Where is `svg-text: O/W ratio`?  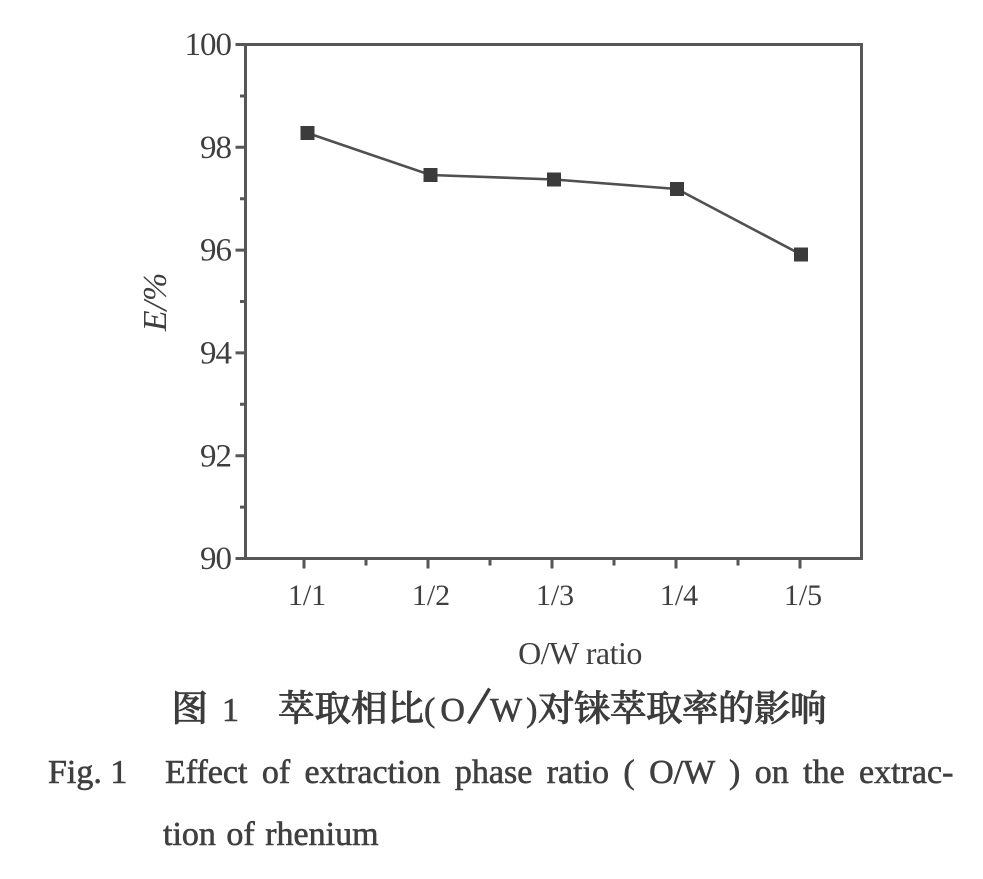
svg-text: O/W ratio is located at coordinates (580, 653).